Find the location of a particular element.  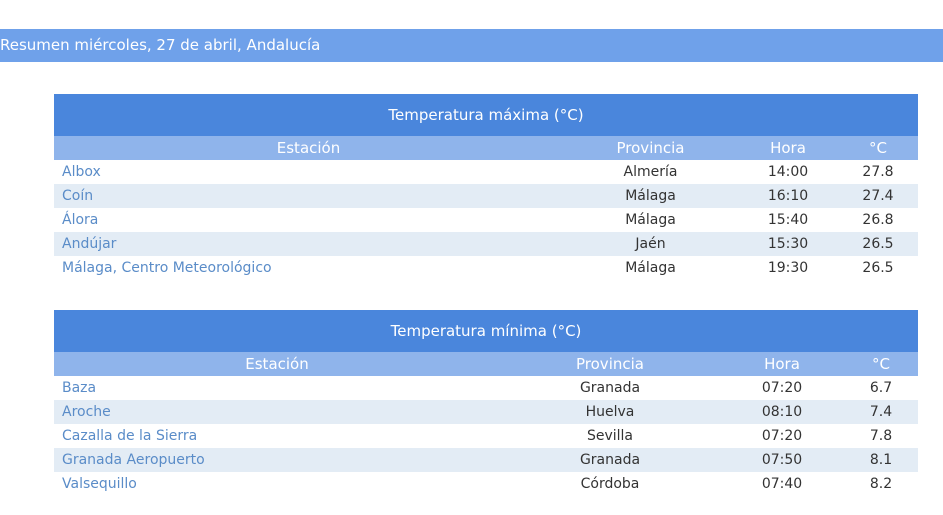

table-cell: Sevilla is located at coordinates (610, 436).